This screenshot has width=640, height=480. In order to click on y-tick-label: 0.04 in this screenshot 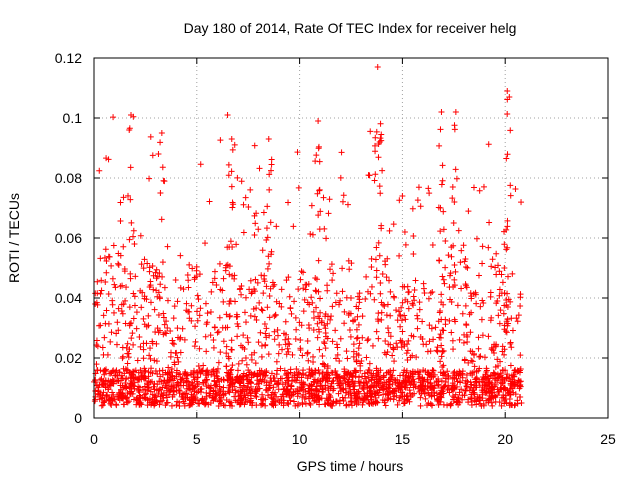, I will do `click(68, 298)`.